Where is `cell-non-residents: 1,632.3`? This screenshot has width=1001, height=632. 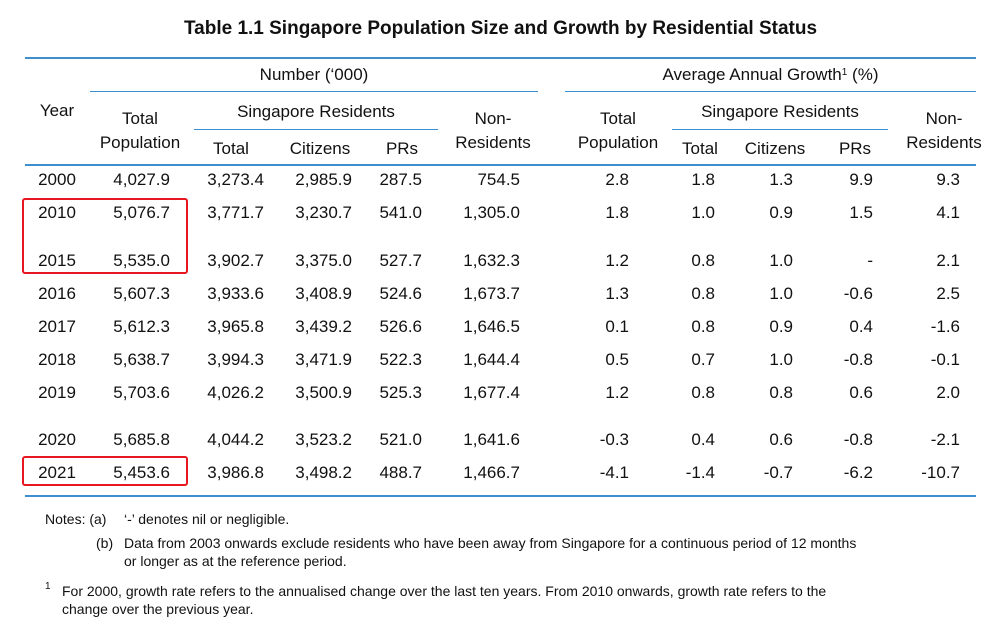 cell-non-residents: 1,632.3 is located at coordinates (491, 260).